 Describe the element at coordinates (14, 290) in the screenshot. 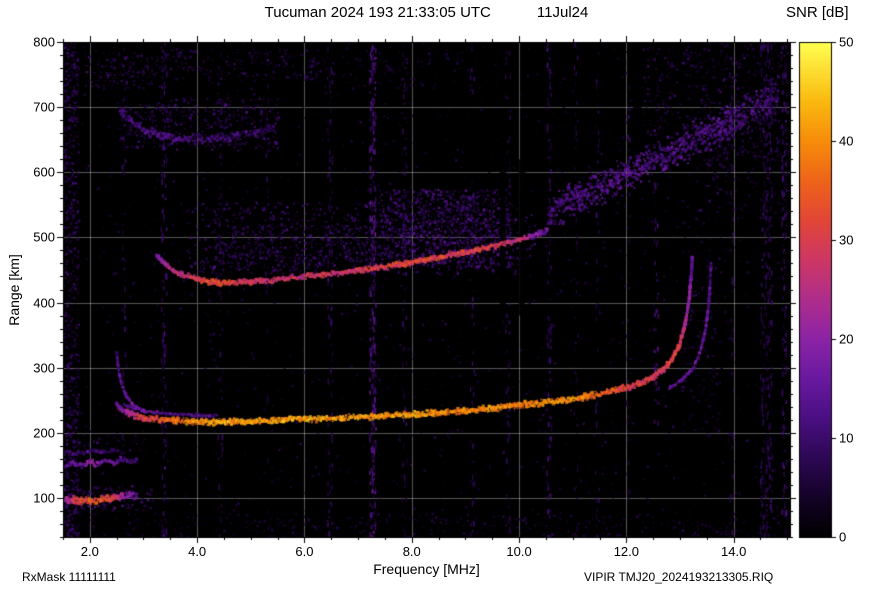

I see `y-axis-label: Range [km]` at that location.